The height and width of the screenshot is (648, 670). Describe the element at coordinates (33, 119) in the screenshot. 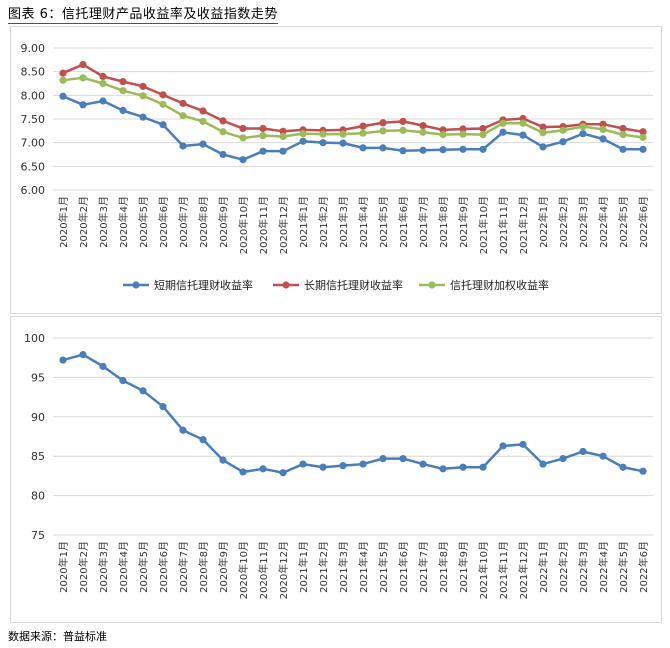

I see `y-tick-label: 7.50` at that location.